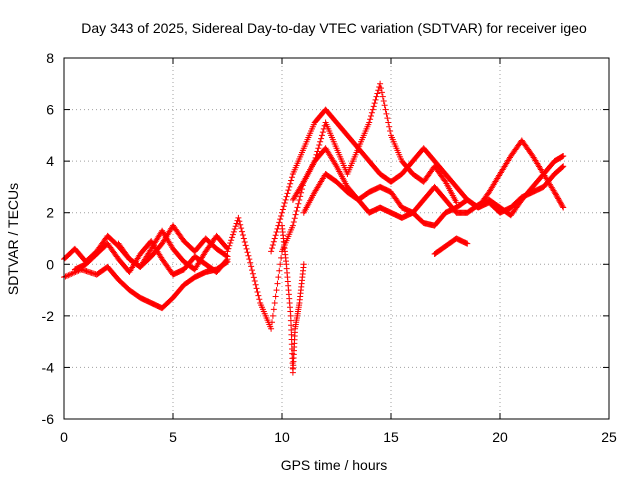 Image resolution: width=640 pixels, height=480 pixels. Describe the element at coordinates (50, 161) in the screenshot. I see `y-tick-label: 4` at that location.